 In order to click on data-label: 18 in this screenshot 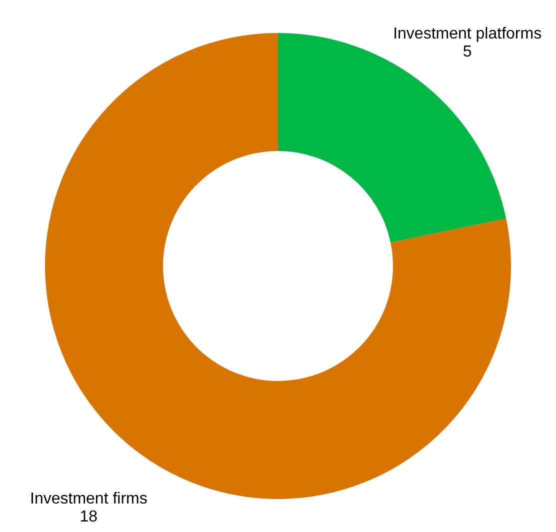, I will do `click(89, 517)`.